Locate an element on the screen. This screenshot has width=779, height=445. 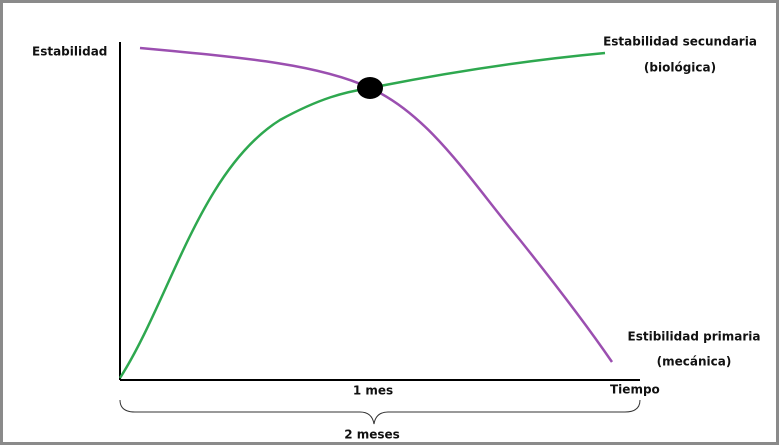
x-axis-label: Tiempo is located at coordinates (635, 390).